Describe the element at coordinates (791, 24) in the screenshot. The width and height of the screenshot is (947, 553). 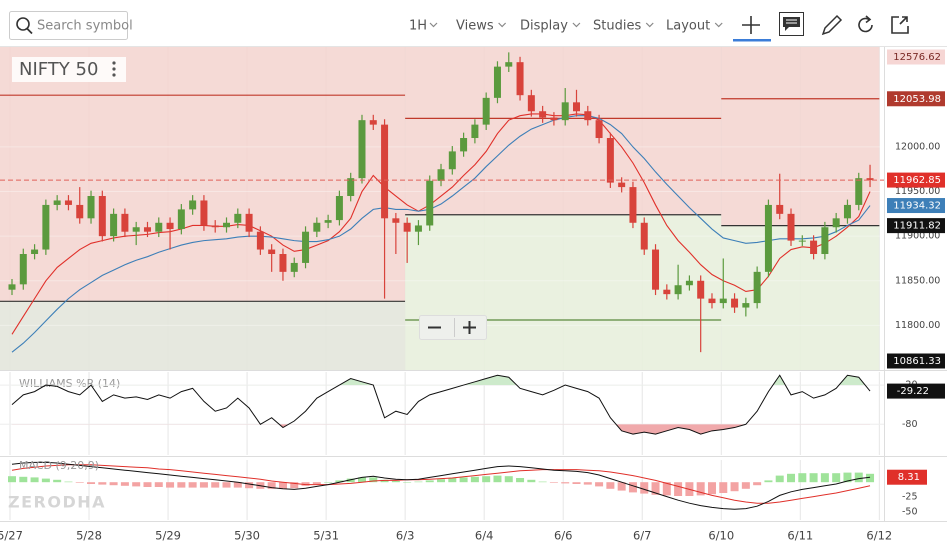
I see `comment-tool` at that location.